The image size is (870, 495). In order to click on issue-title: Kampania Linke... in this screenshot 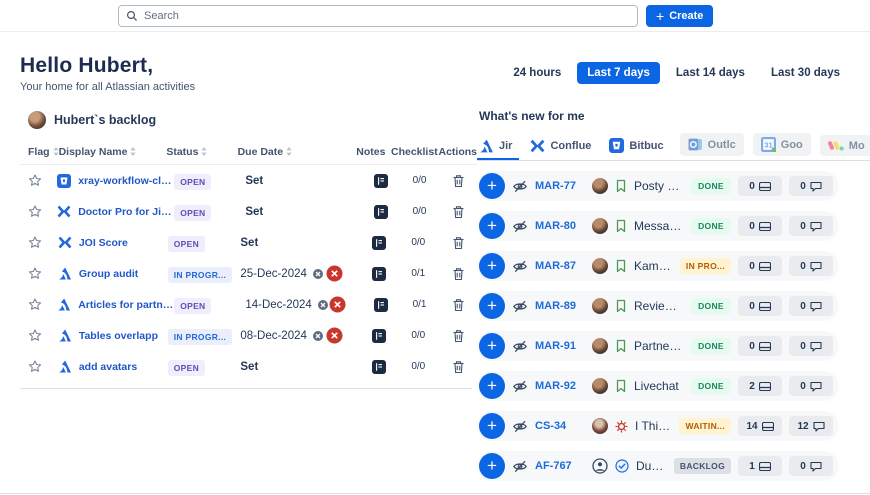, I will do `click(653, 266)`.